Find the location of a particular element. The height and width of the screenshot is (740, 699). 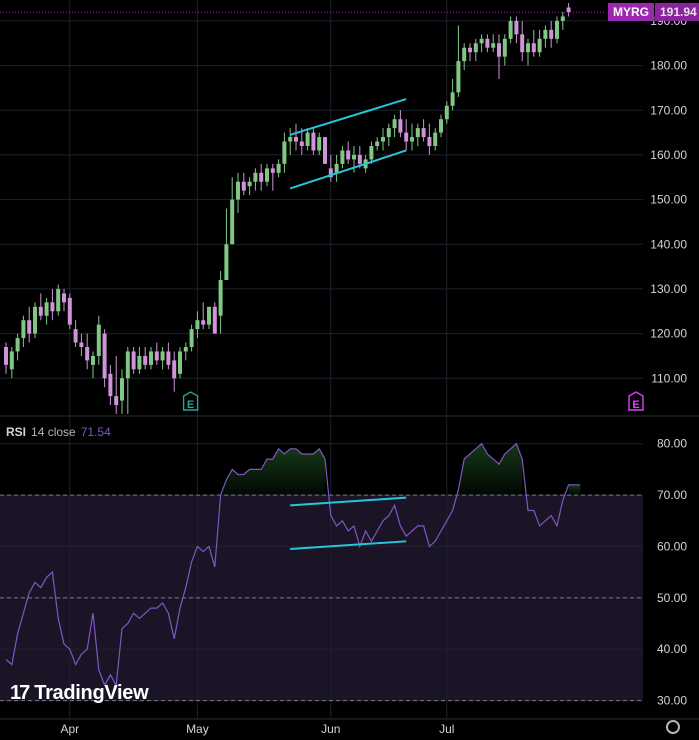

time-label: Apr is located at coordinates (69, 729).